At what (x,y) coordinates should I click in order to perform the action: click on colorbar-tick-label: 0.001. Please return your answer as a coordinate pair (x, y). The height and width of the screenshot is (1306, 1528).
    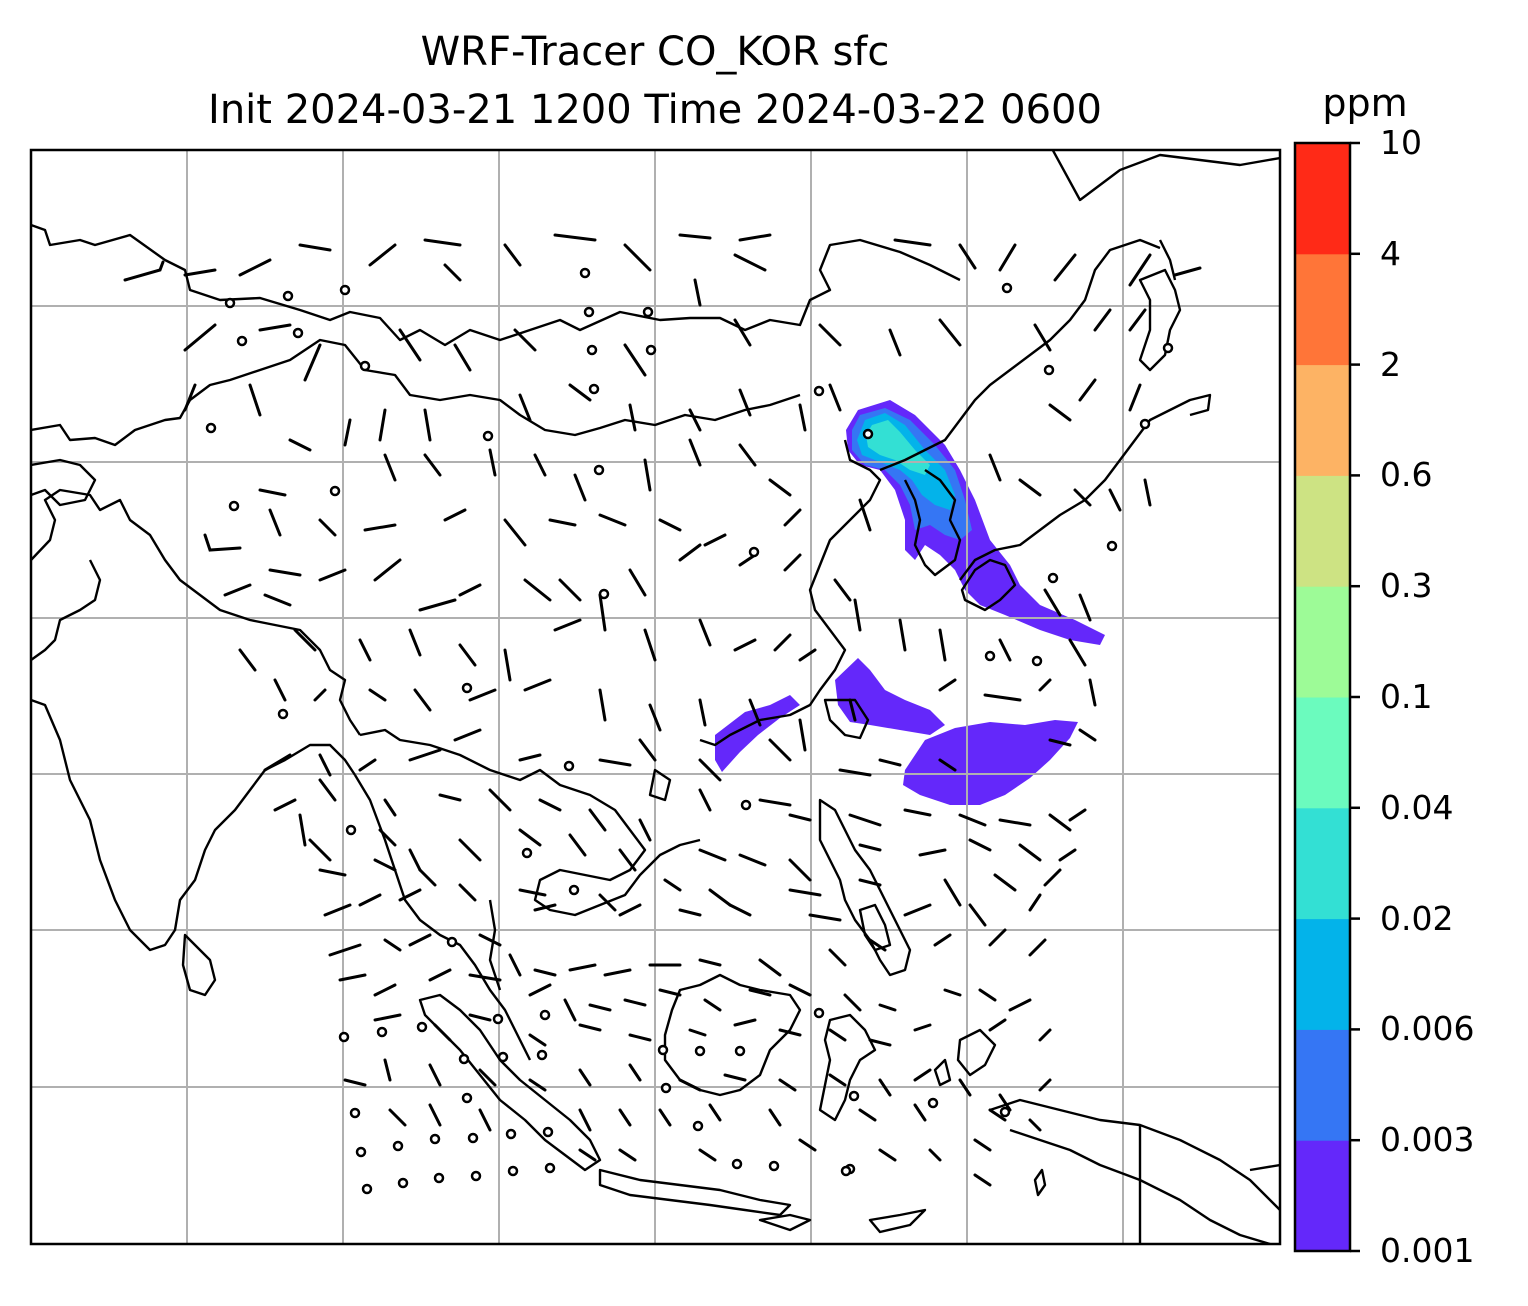
    Looking at the image, I should click on (1427, 1250).